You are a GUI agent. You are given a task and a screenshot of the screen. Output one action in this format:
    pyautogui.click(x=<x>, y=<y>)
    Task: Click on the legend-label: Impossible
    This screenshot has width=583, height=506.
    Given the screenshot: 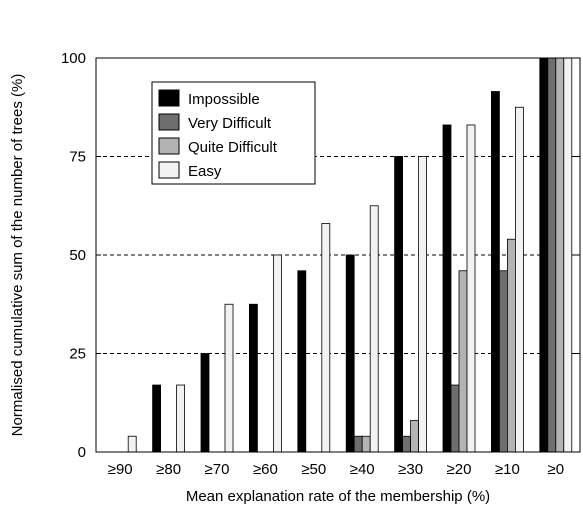 What is the action you would take?
    pyautogui.click(x=224, y=99)
    